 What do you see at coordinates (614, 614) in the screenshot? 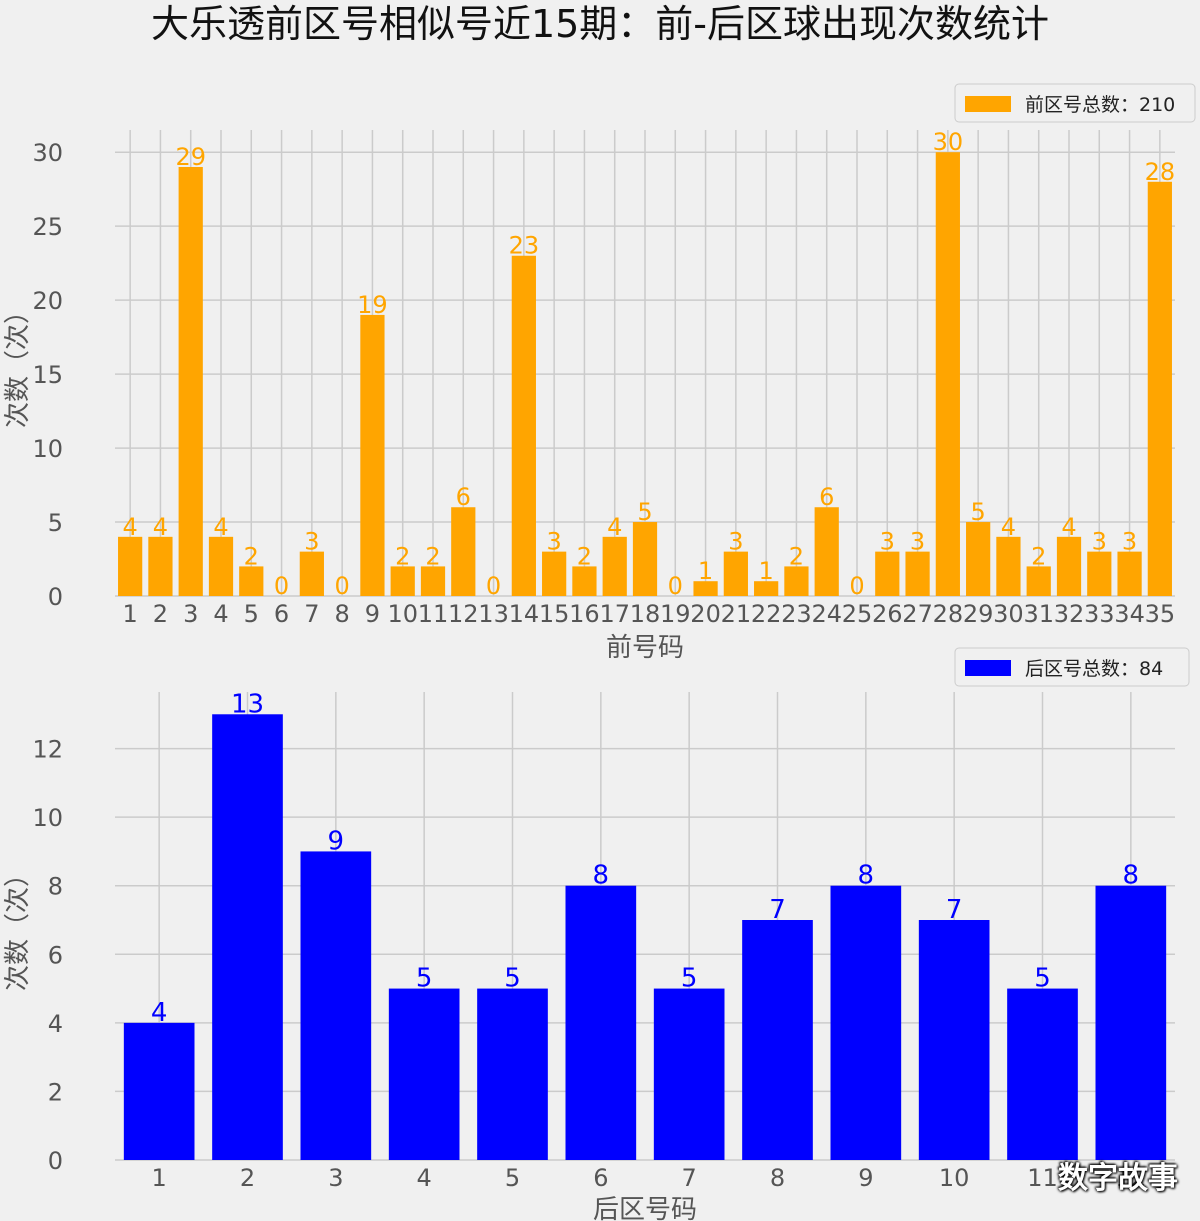
I see `x-tick-label: 17` at bounding box center [614, 614].